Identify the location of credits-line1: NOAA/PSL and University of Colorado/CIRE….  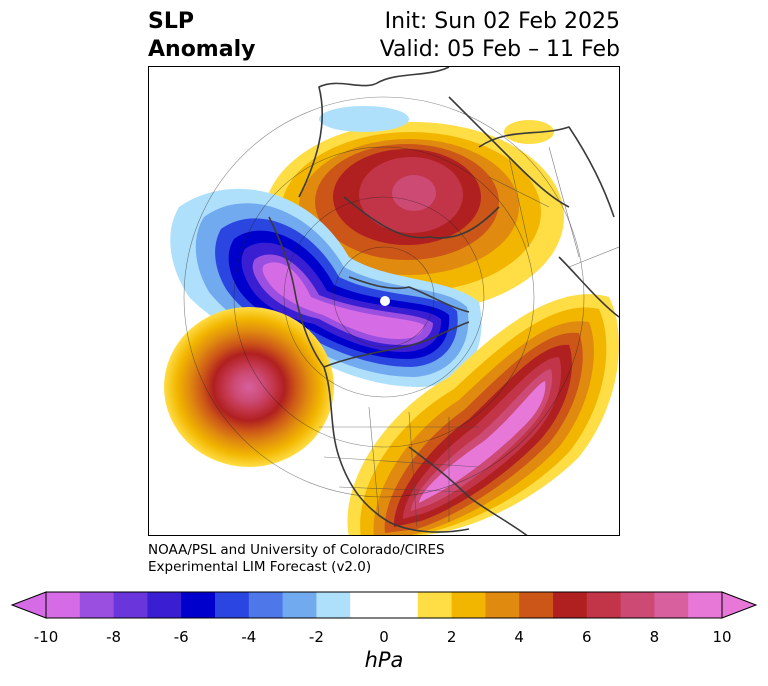
(296, 550).